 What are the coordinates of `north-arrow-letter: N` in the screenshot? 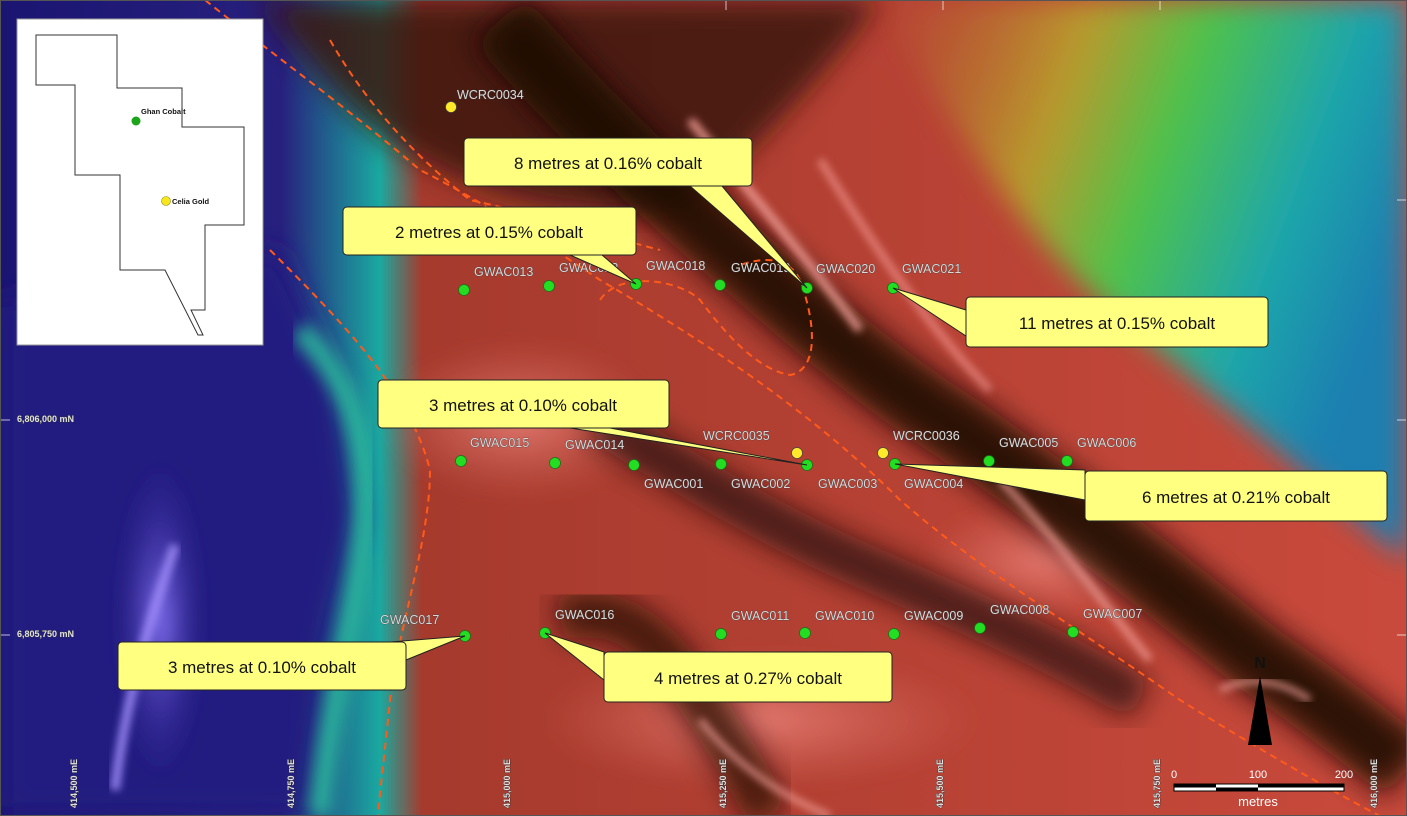 It's located at (1260, 663).